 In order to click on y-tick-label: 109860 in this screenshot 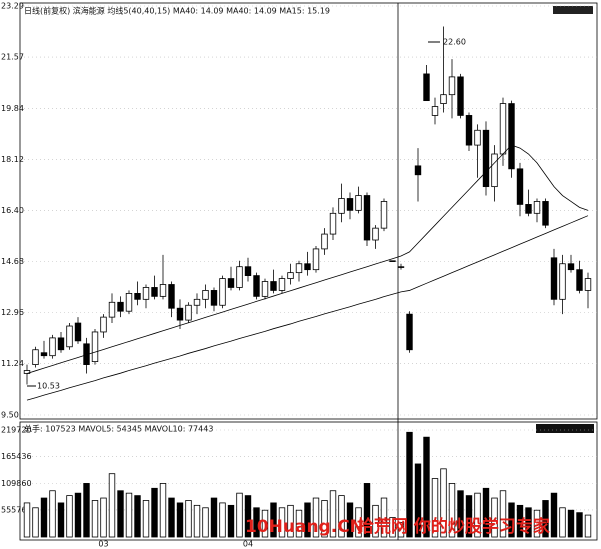, I will do `click(16, 483)`.